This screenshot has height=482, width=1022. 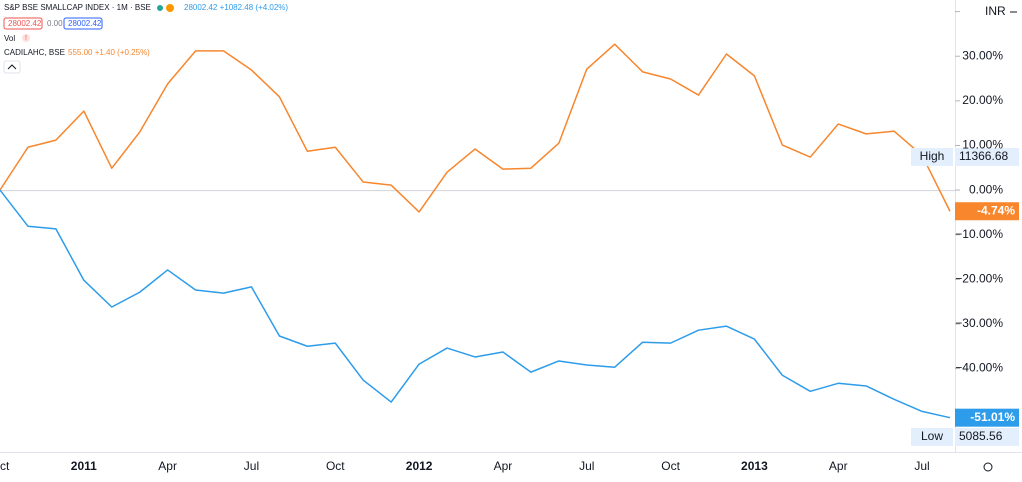 I want to click on collapse-icon, so click(x=12, y=67).